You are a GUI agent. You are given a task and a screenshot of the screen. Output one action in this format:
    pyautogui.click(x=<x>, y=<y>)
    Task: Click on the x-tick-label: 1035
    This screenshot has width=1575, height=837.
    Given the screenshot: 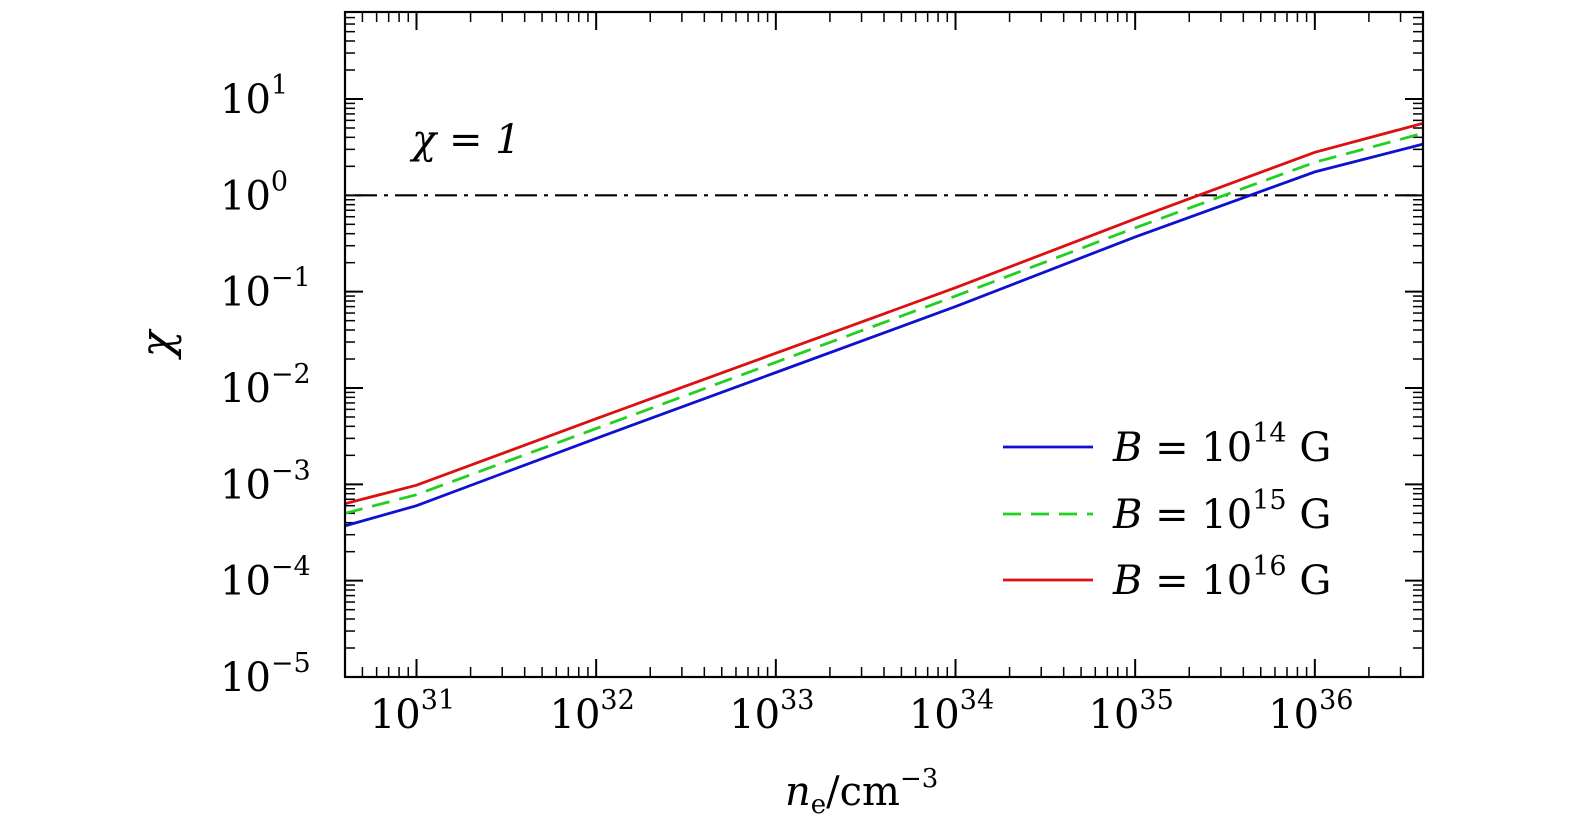 What is the action you would take?
    pyautogui.click(x=1131, y=711)
    